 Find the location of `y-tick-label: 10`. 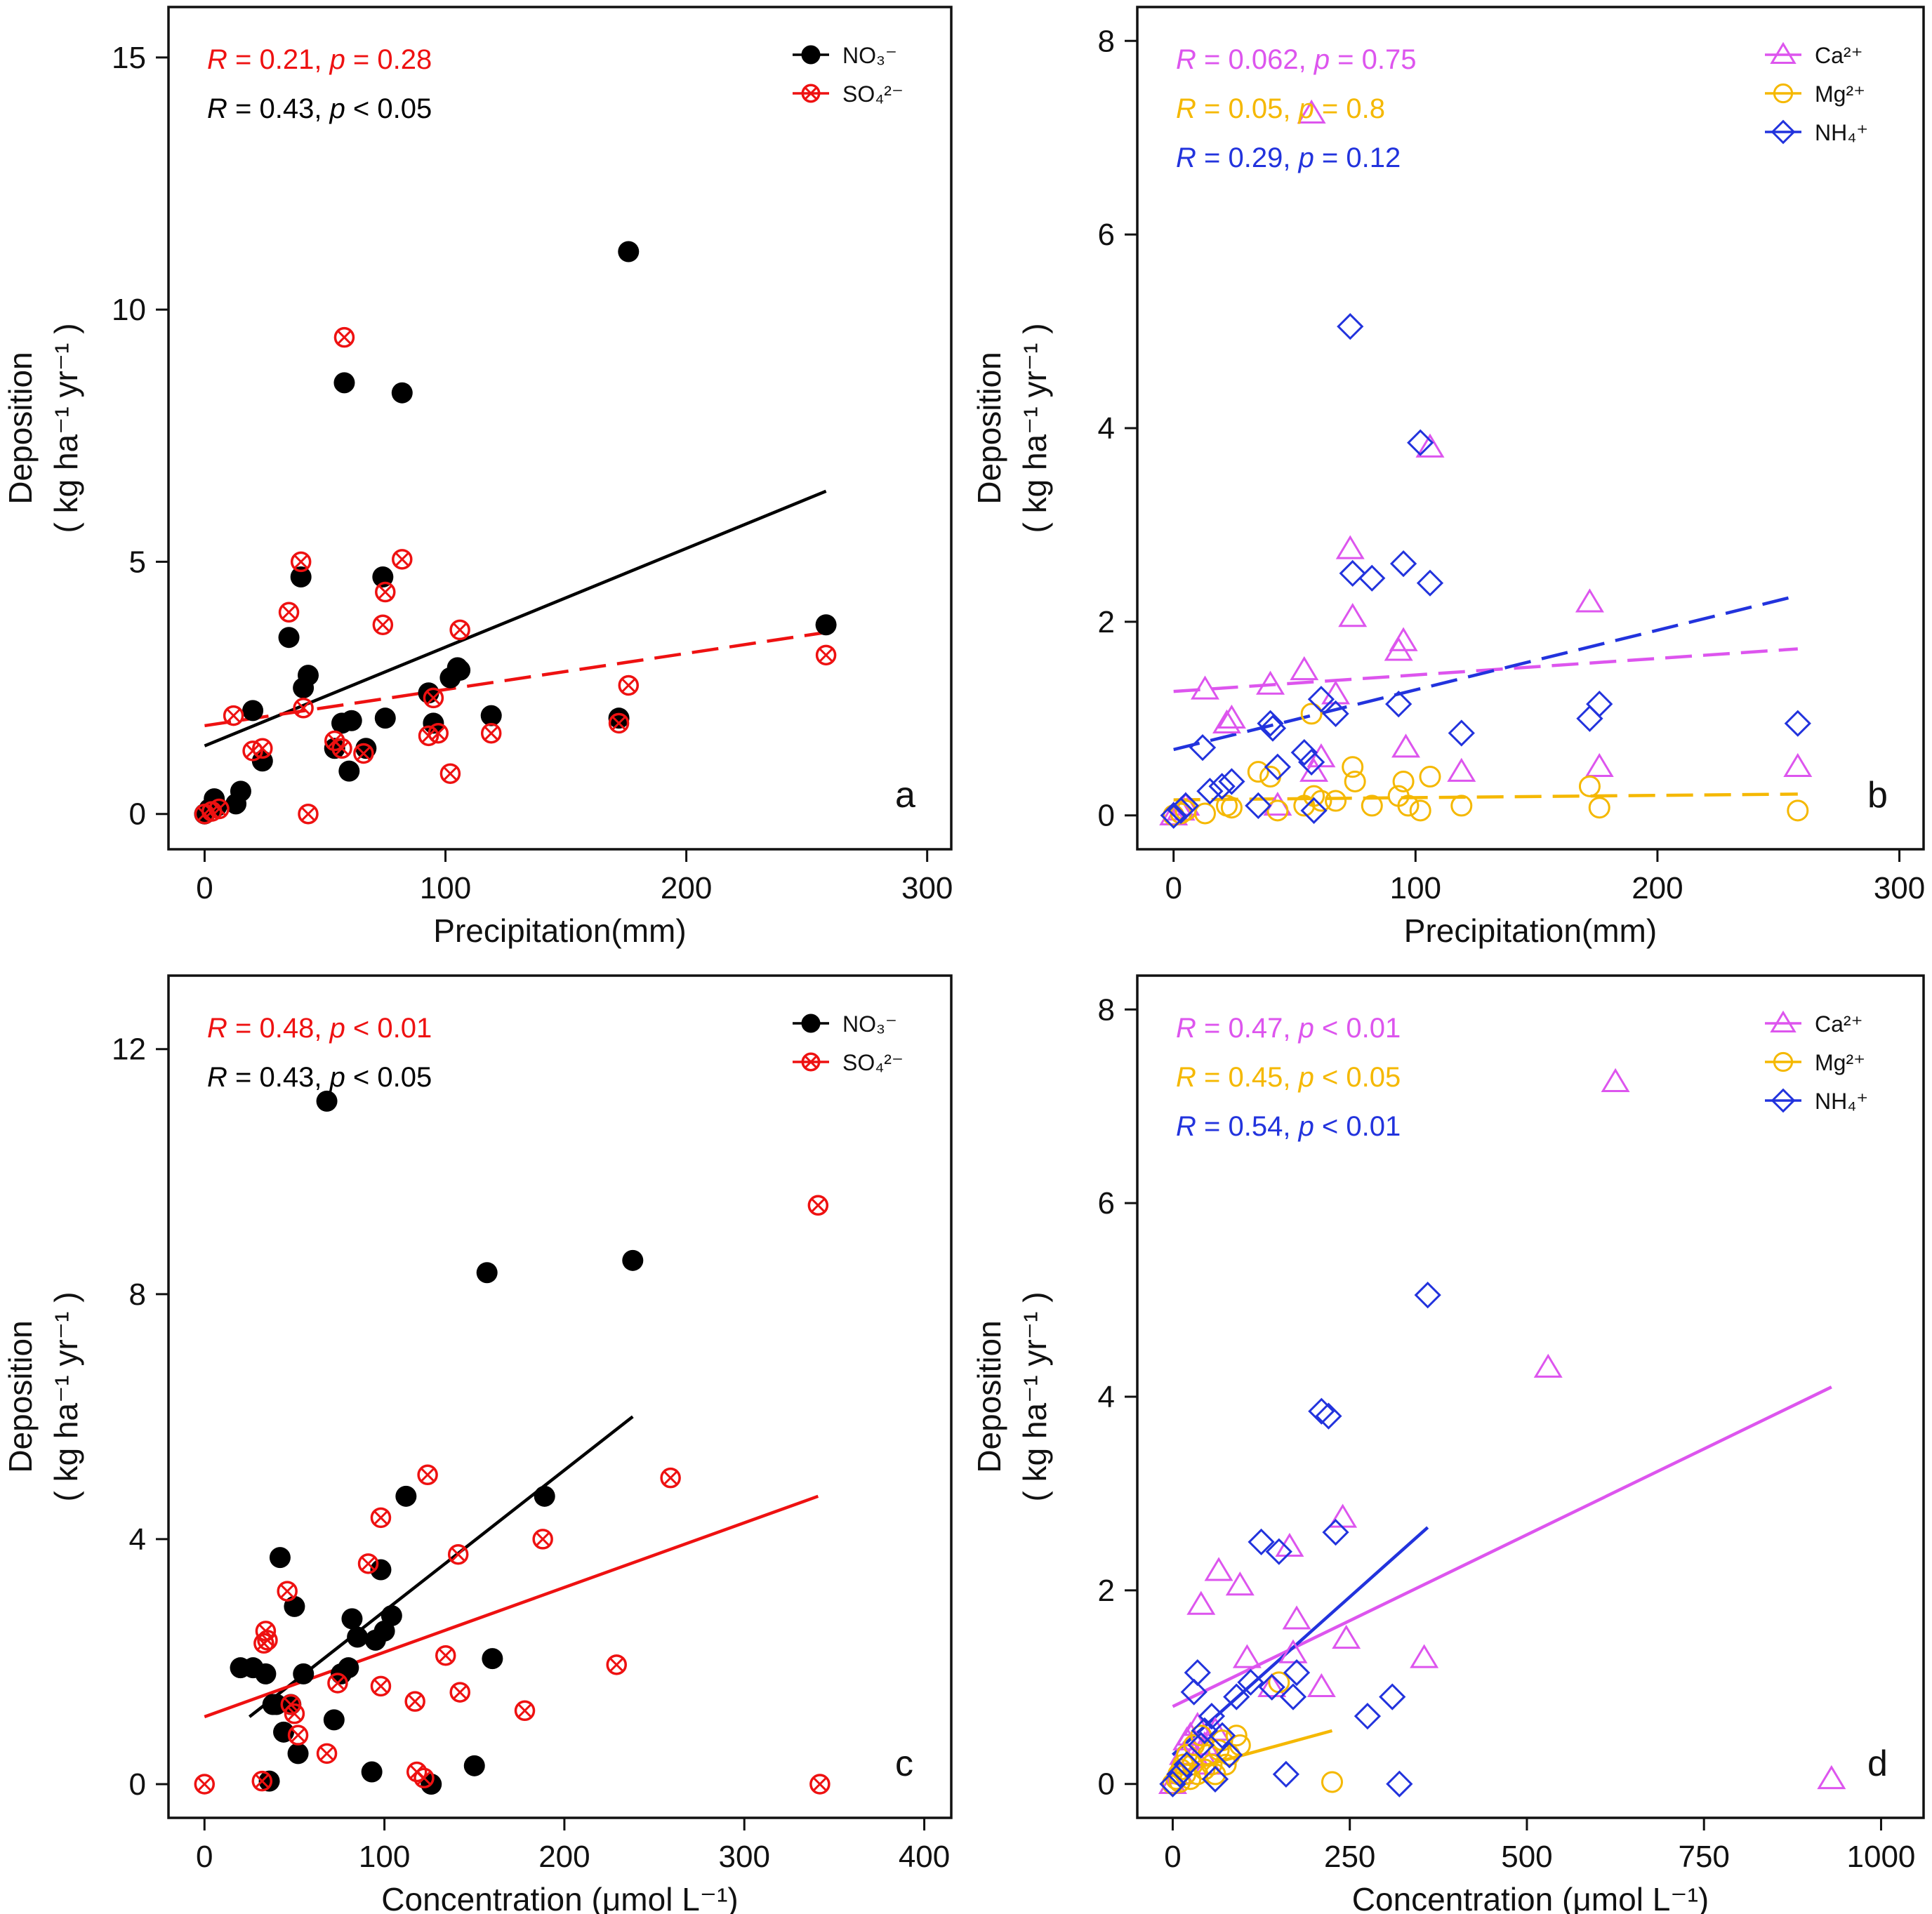

y-tick-label: 10 is located at coordinates (129, 310).